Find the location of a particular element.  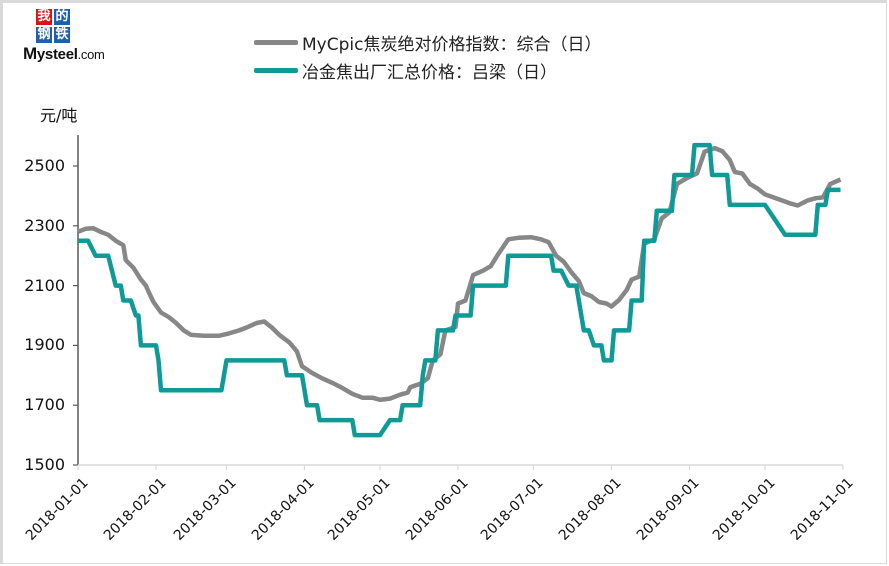

legend-label: MyCpic焦炭绝对价格指数：综合（日） is located at coordinates (452, 44).